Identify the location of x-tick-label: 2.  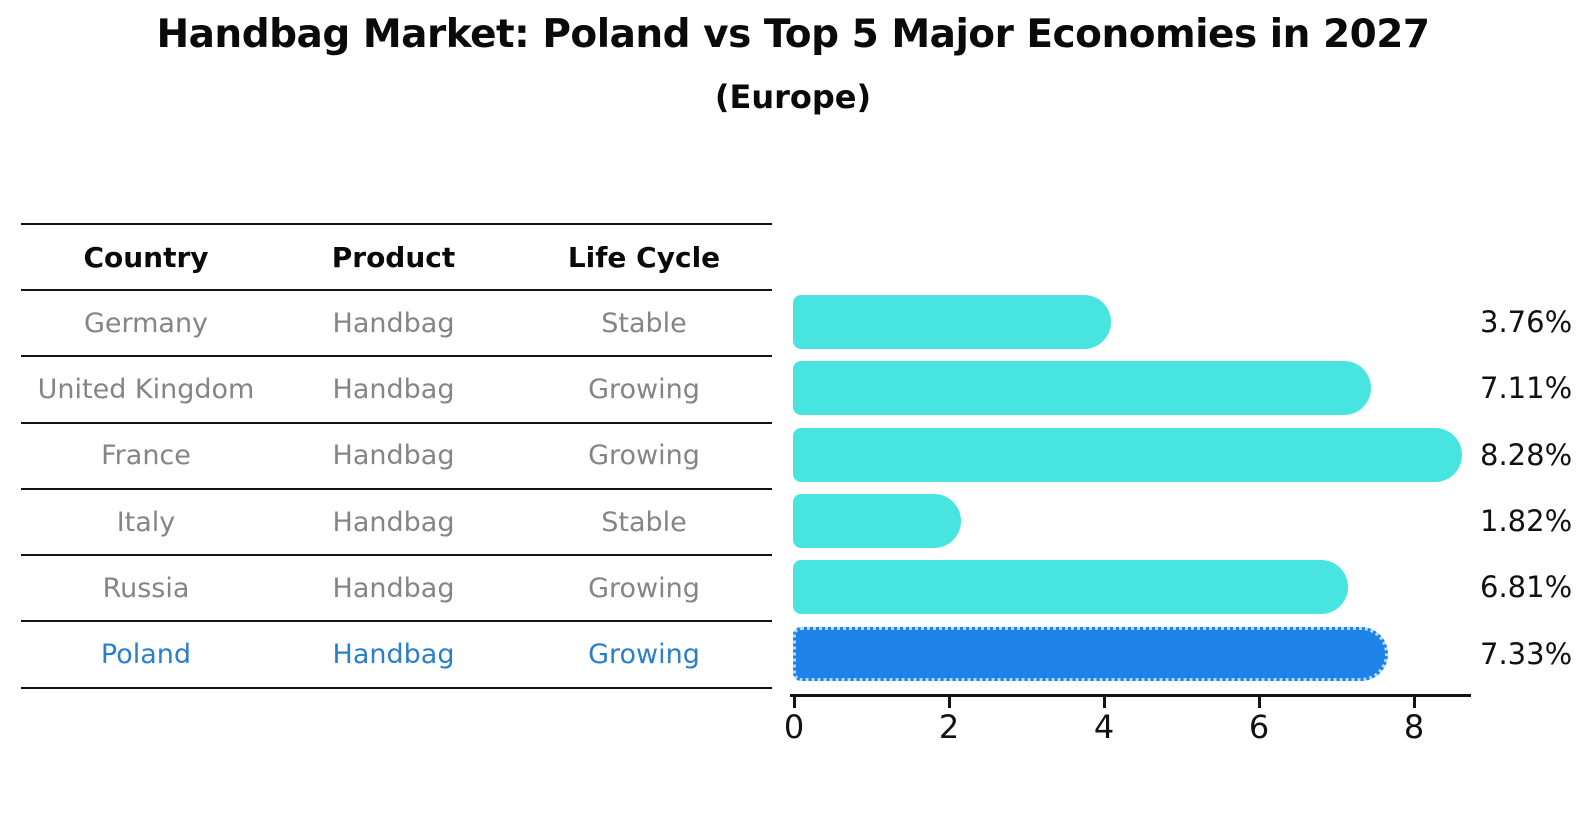
(949, 727).